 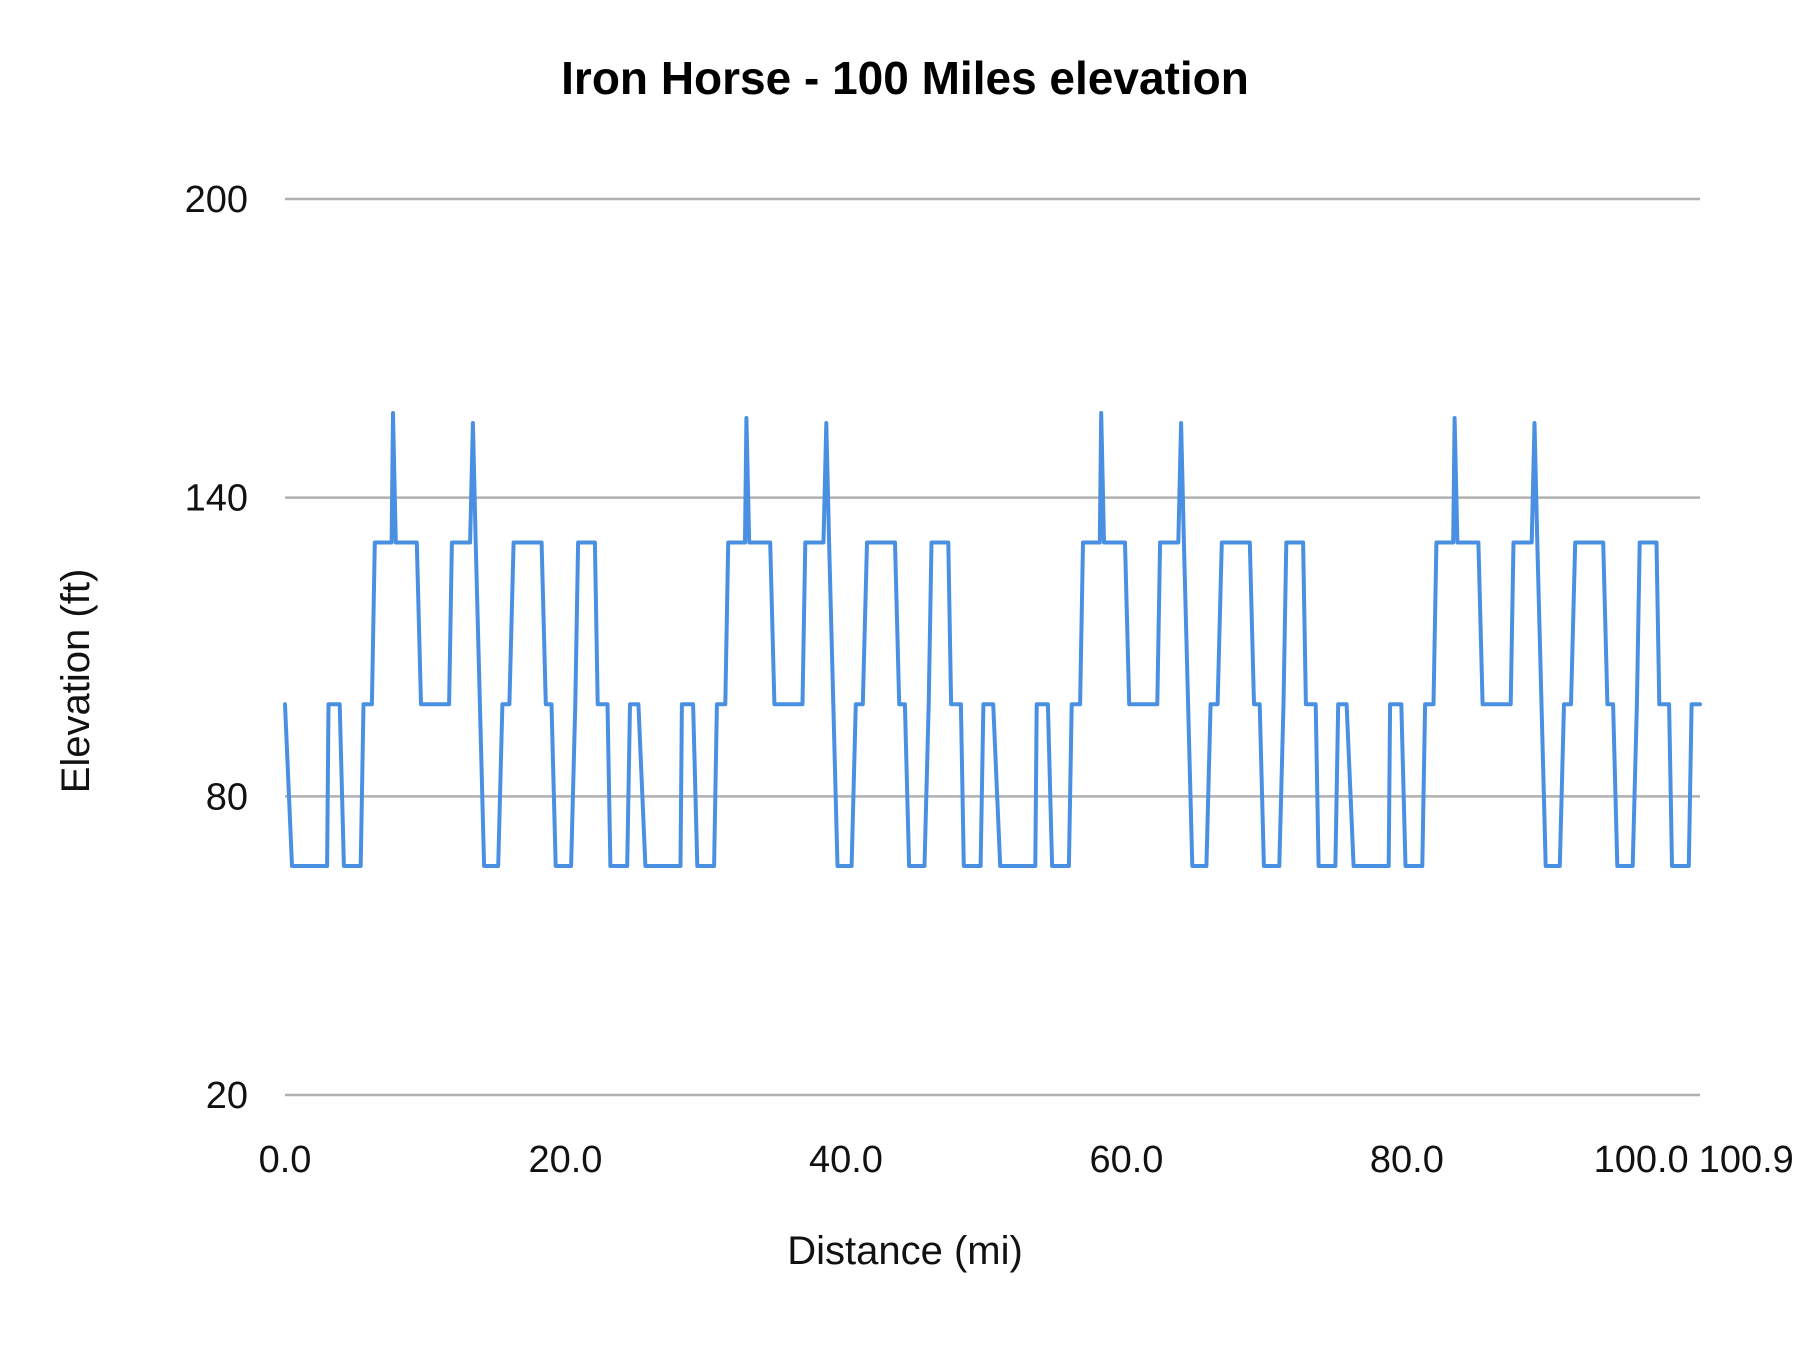 I want to click on x-tick-label: 80.0, so click(x=1407, y=1160).